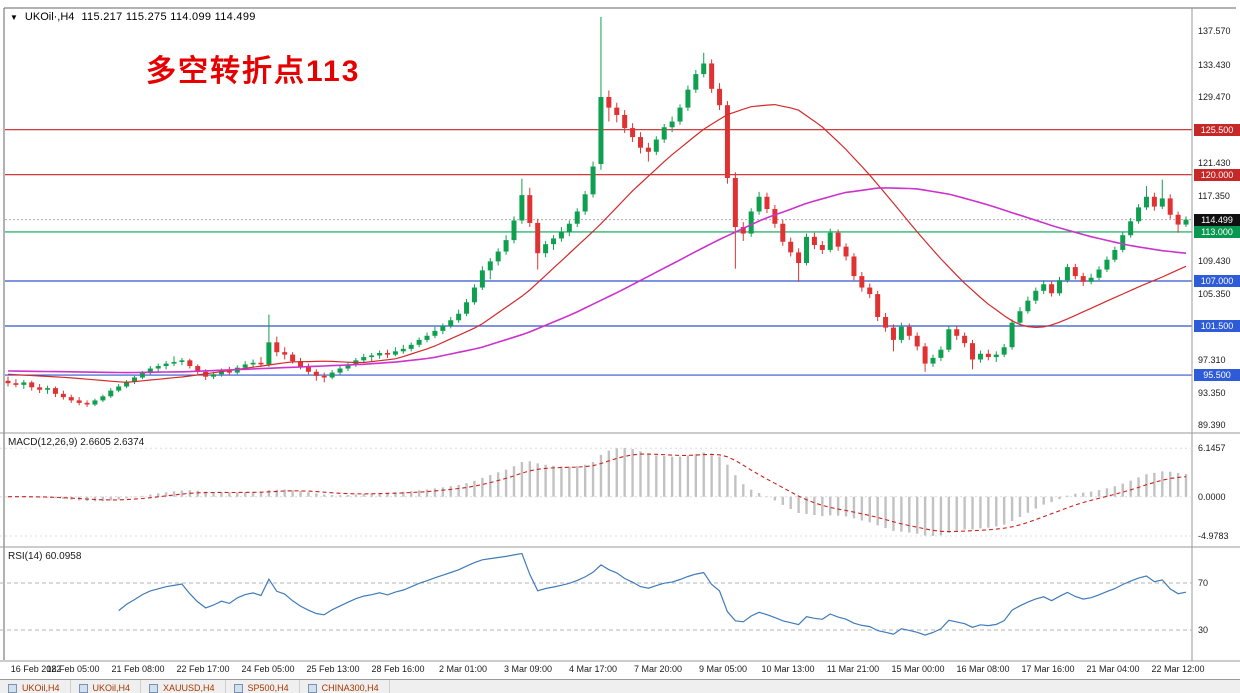 Image resolution: width=1240 pixels, height=693 pixels. What do you see at coordinates (183, 686) in the screenshot?
I see `chart-tab: XAUUSD,H4` at bounding box center [183, 686].